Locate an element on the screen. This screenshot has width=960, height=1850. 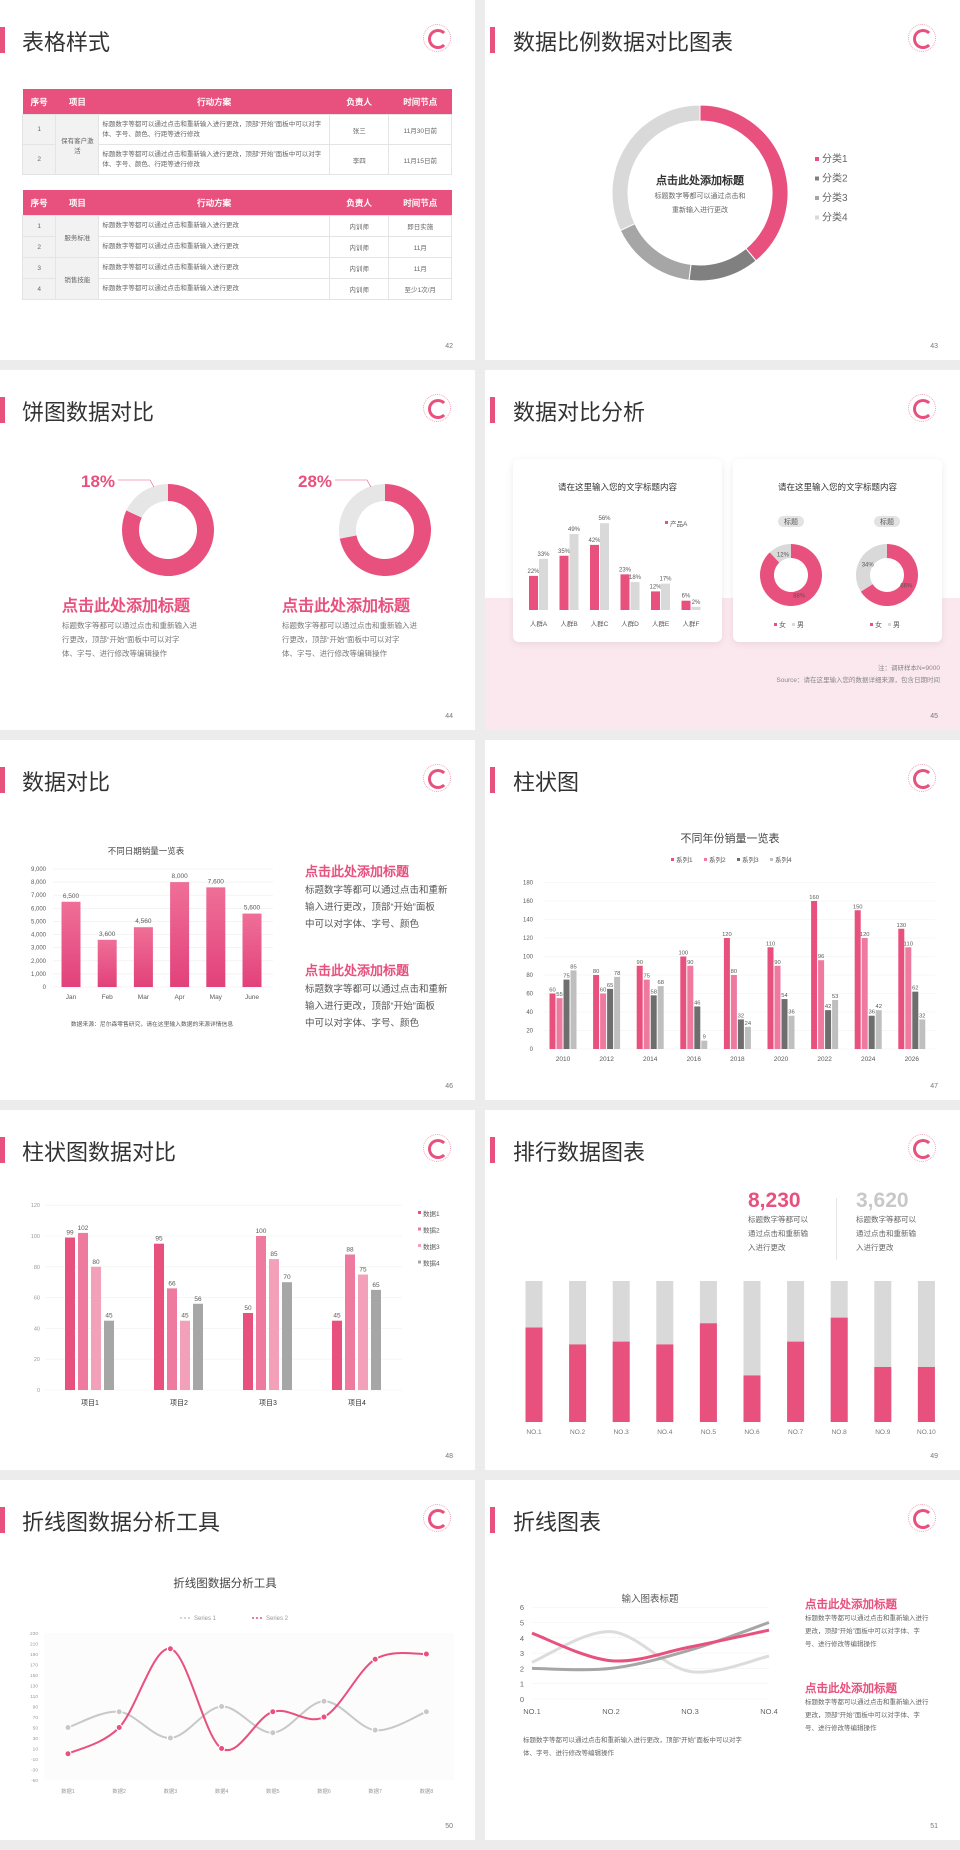
bar-value-label: 60 is located at coordinates (603, 991).